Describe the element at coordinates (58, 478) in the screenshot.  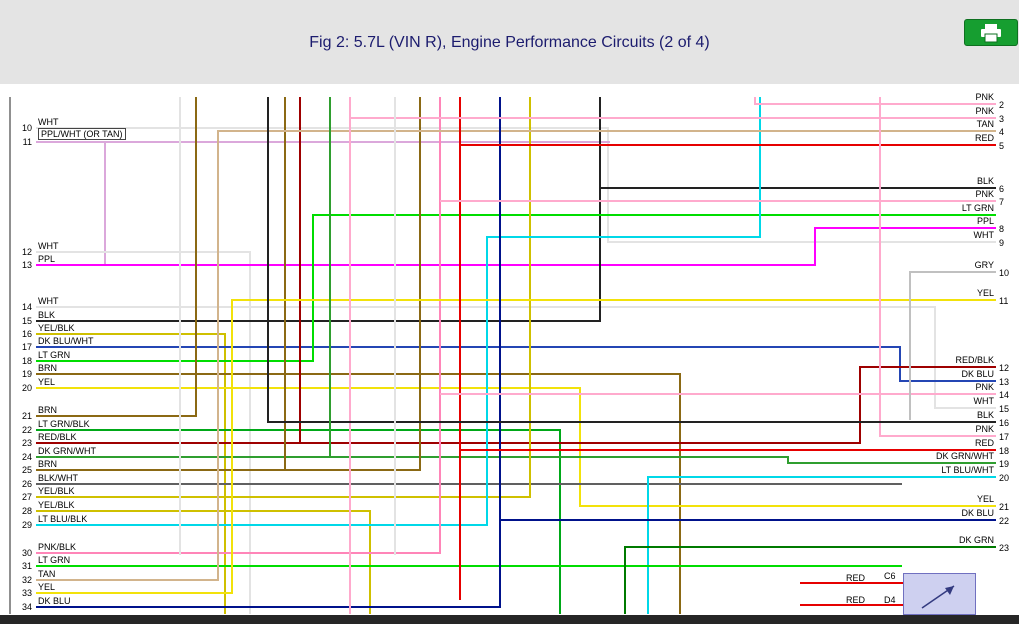
I see `left-pin-label: BLK/WHT` at that location.